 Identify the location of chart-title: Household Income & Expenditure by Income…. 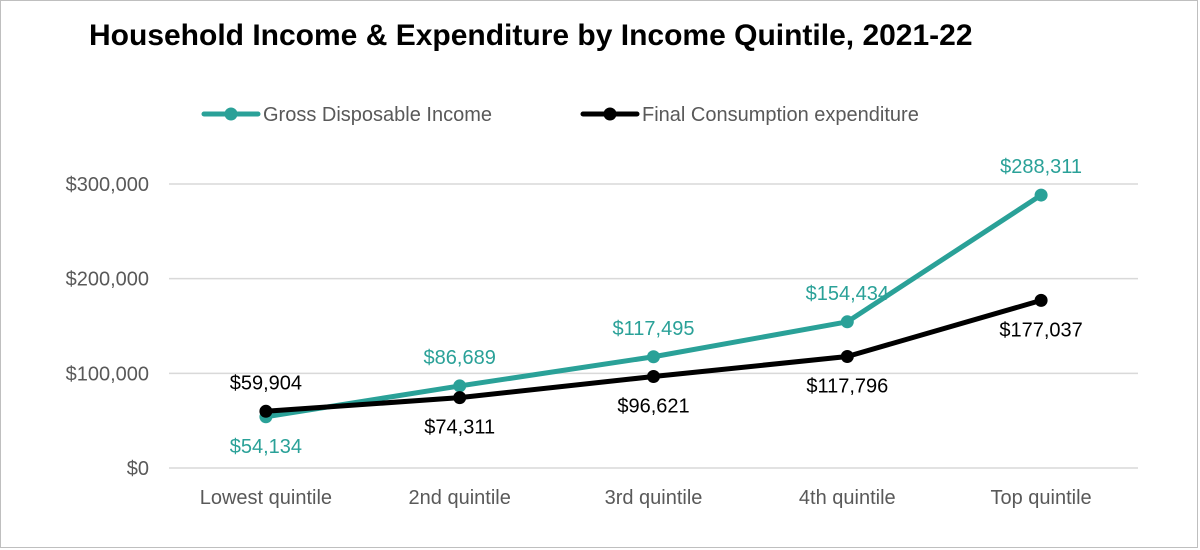
(531, 35).